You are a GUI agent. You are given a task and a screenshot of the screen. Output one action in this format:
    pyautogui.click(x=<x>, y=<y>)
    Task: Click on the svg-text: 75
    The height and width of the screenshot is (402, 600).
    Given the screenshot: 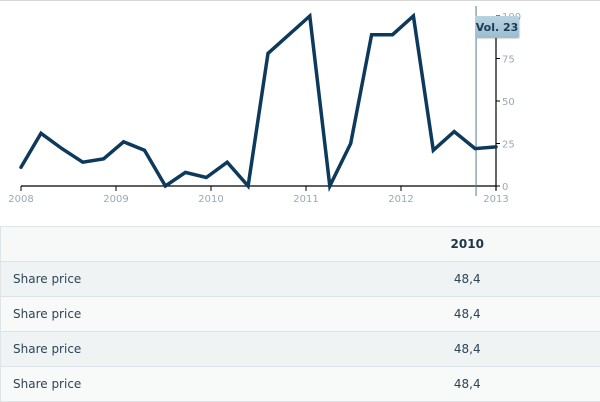 What is the action you would take?
    pyautogui.click(x=508, y=60)
    